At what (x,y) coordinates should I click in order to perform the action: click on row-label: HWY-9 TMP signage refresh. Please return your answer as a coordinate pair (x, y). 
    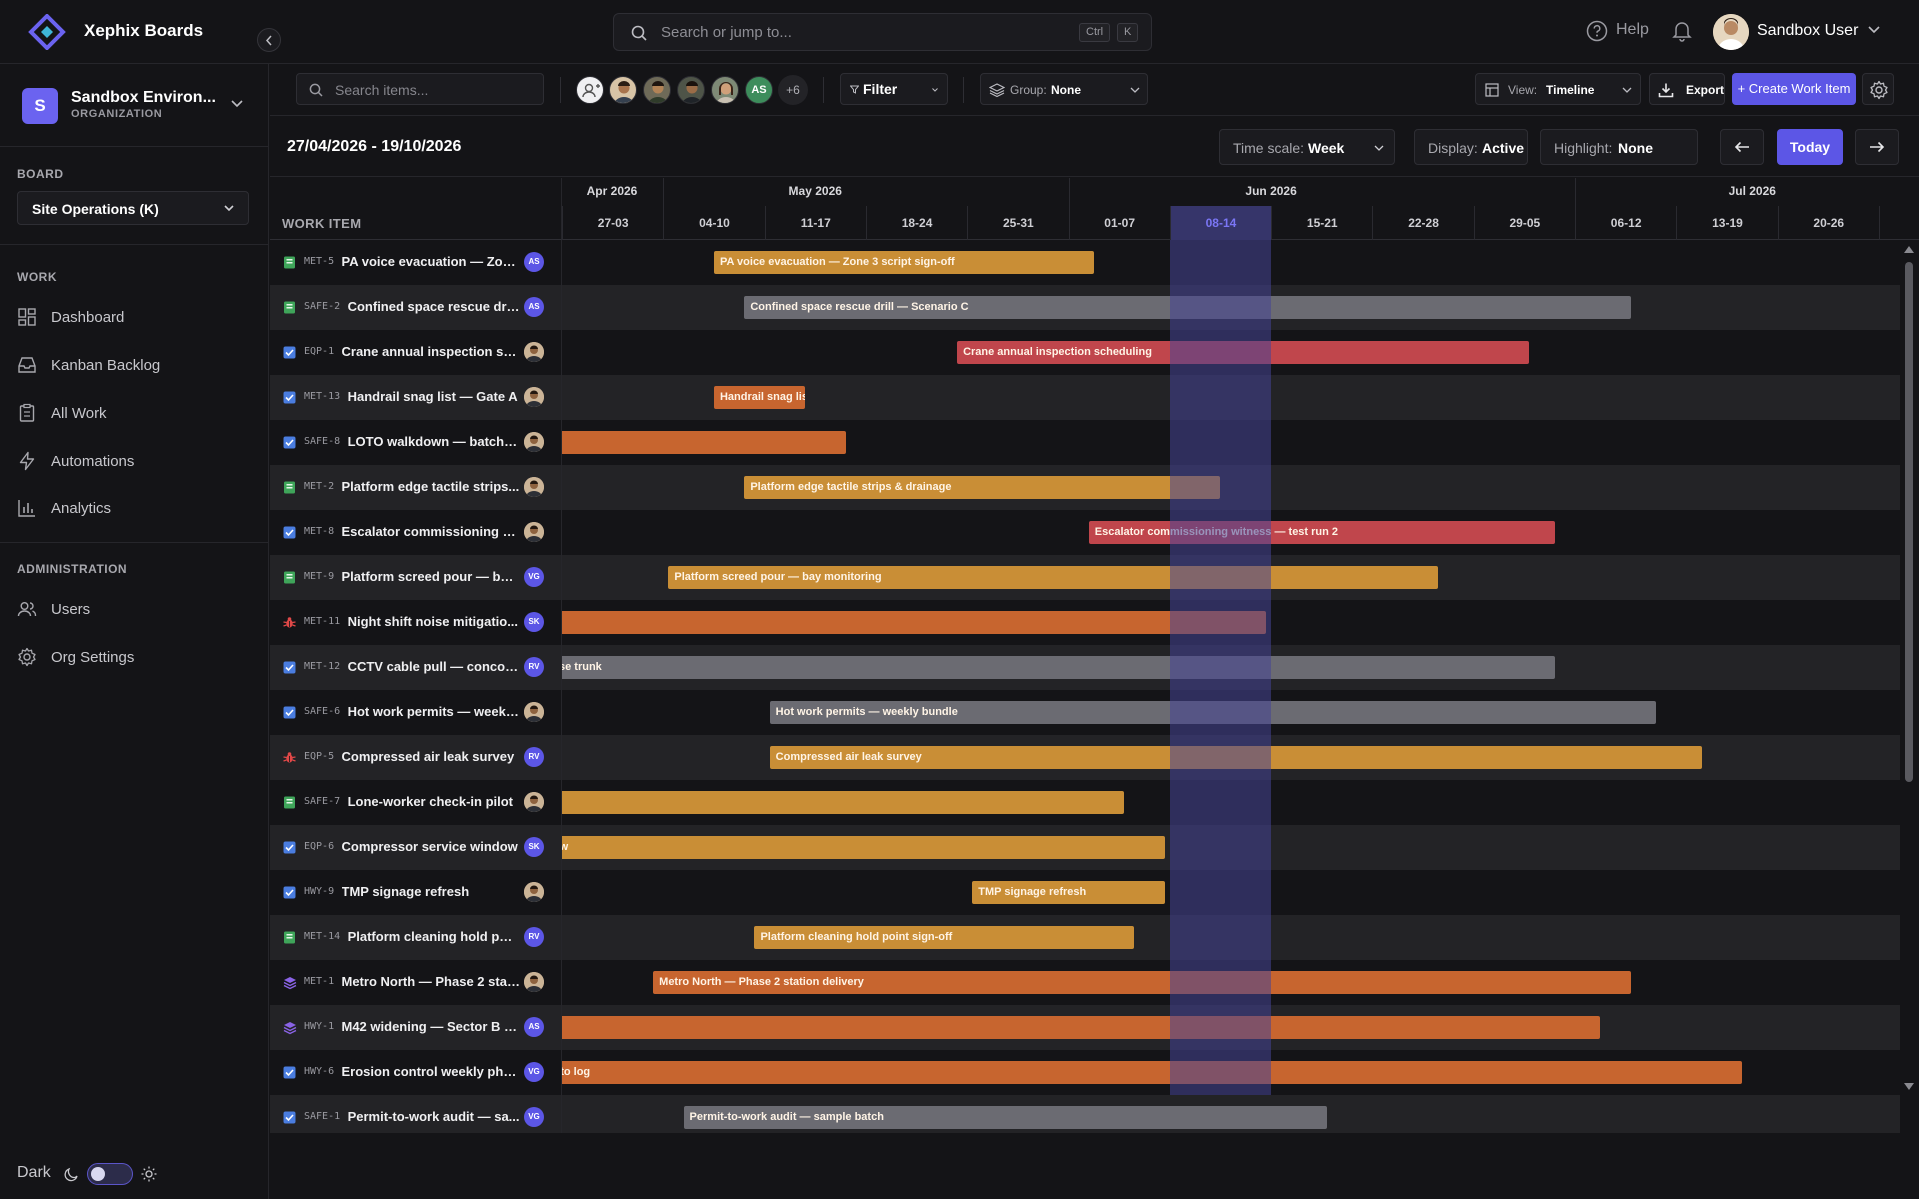
    Looking at the image, I should click on (416, 892).